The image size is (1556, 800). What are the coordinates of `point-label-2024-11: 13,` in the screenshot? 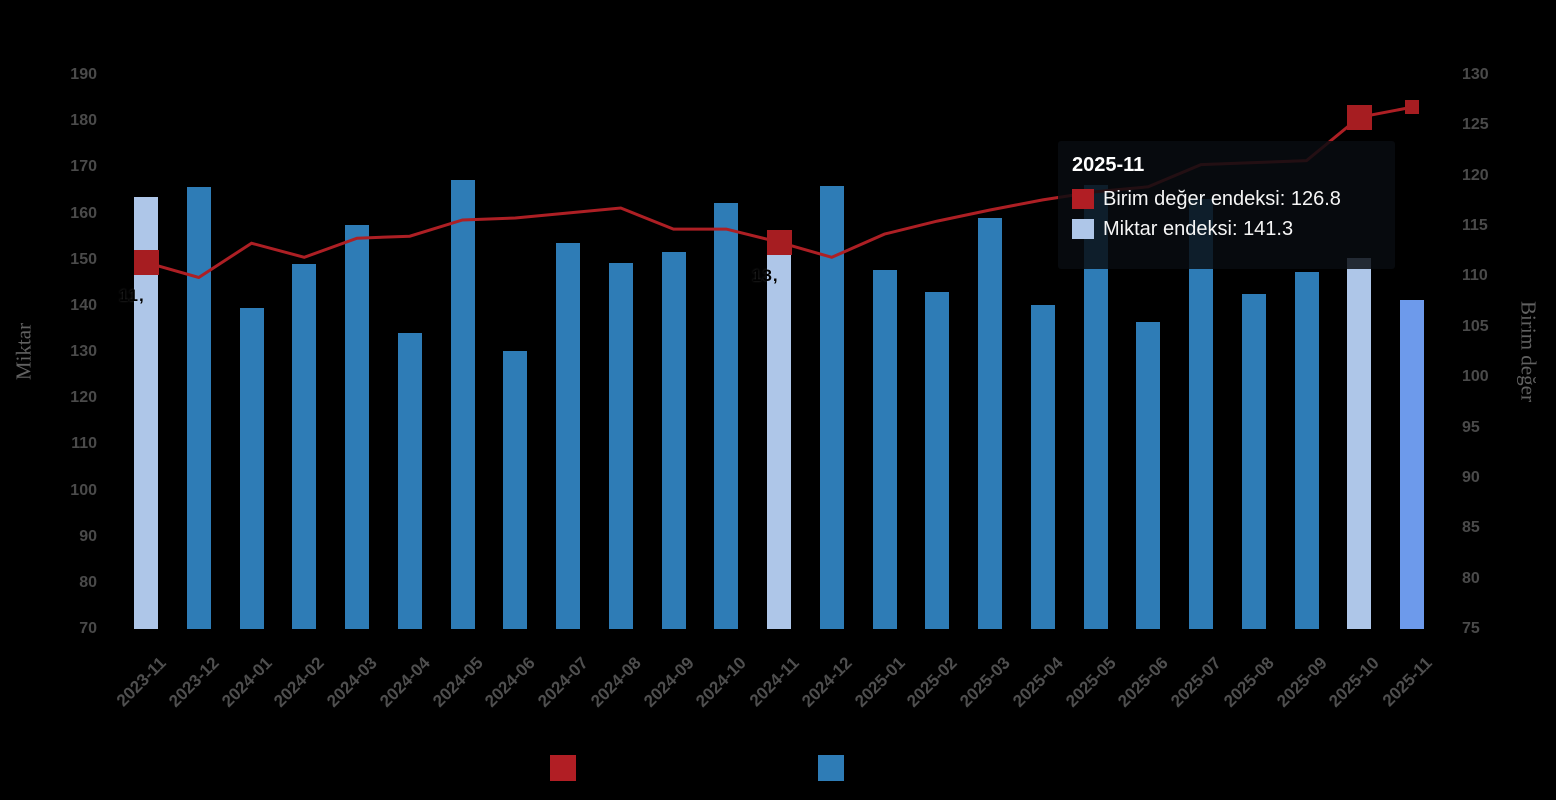 It's located at (765, 276).